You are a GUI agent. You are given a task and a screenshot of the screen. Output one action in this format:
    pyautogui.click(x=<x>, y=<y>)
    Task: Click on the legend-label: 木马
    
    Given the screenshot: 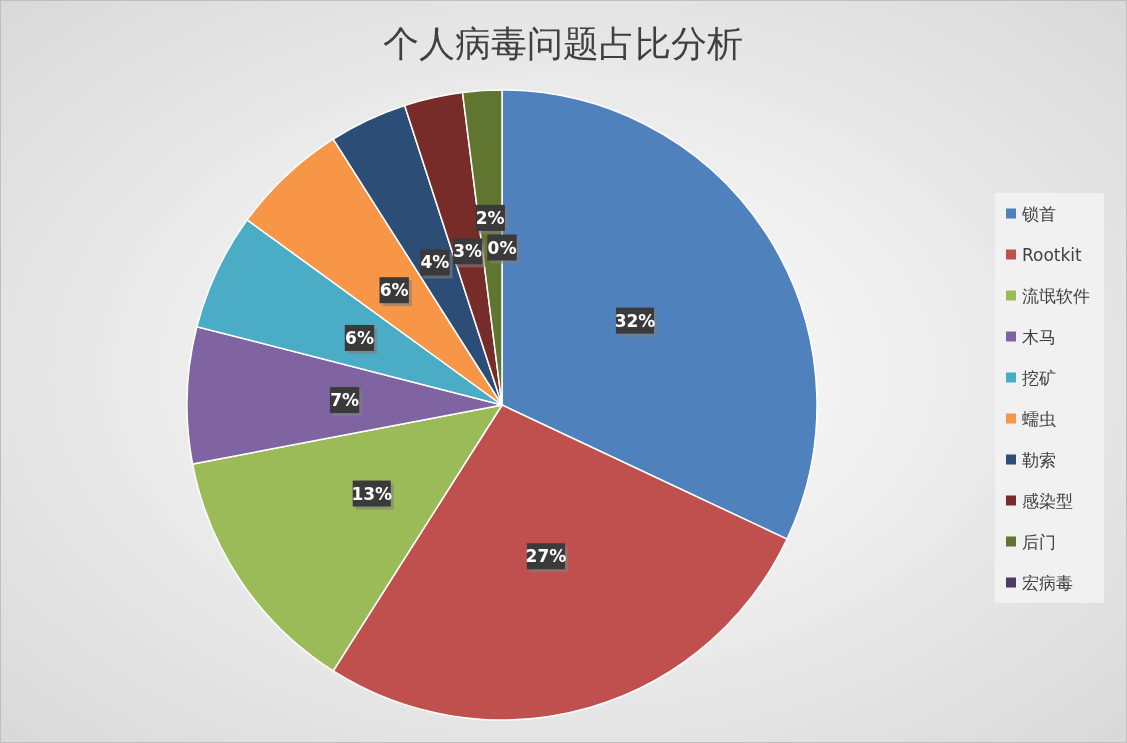 What is the action you would take?
    pyautogui.click(x=1039, y=336)
    